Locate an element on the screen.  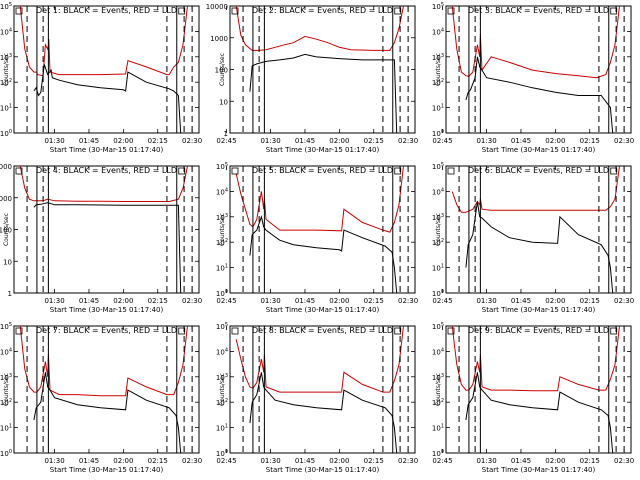
y-tick-label: 1000 is located at coordinates (219, 39).